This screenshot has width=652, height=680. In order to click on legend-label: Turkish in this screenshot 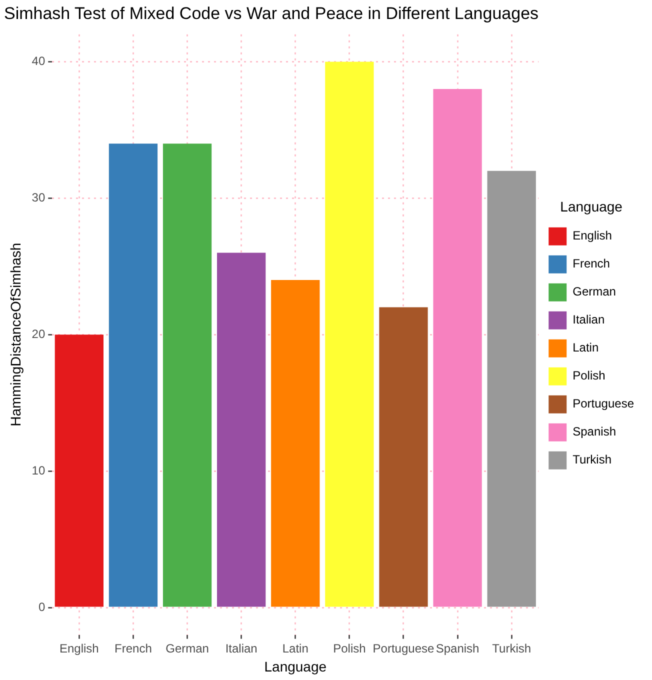, I will do `click(592, 459)`.